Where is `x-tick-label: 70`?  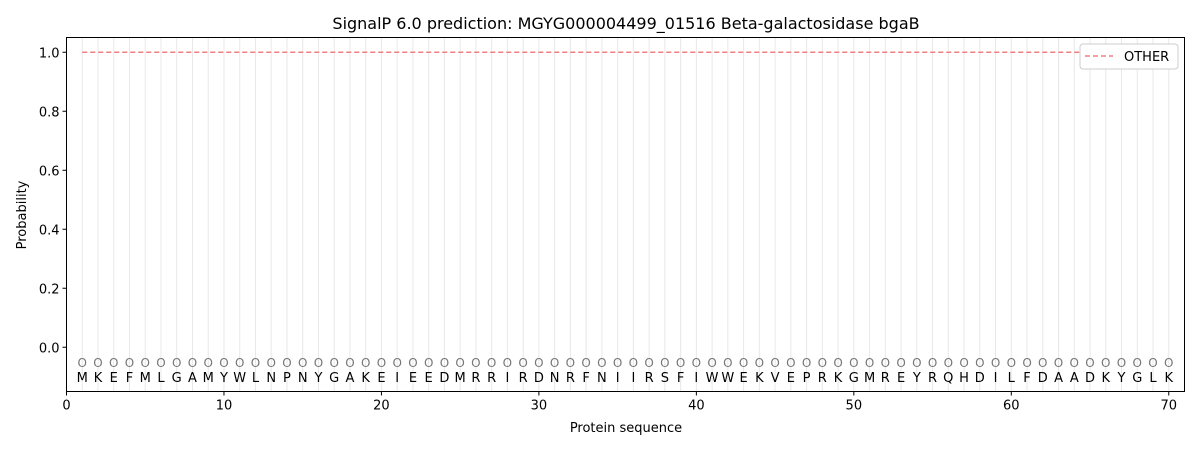
x-tick-label: 70 is located at coordinates (1168, 406).